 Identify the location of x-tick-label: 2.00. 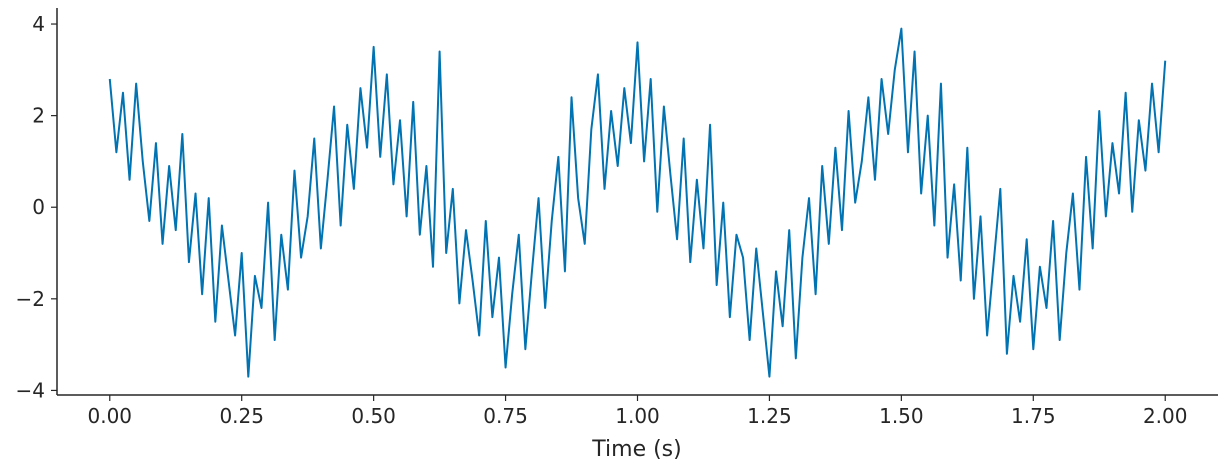
(1165, 416).